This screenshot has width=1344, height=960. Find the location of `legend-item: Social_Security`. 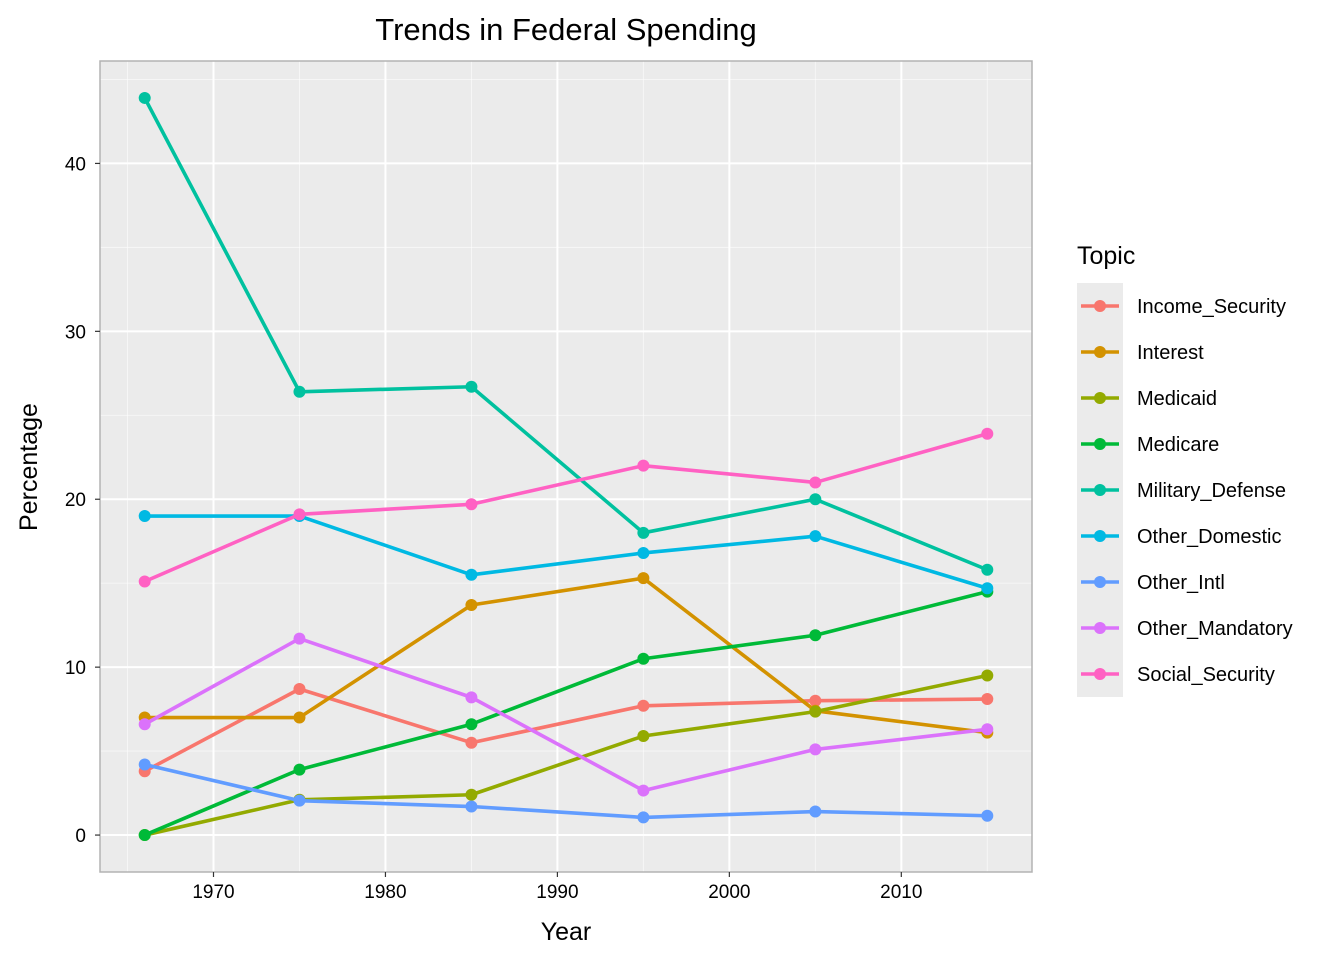

legend-item: Social_Security is located at coordinates (1178, 675).